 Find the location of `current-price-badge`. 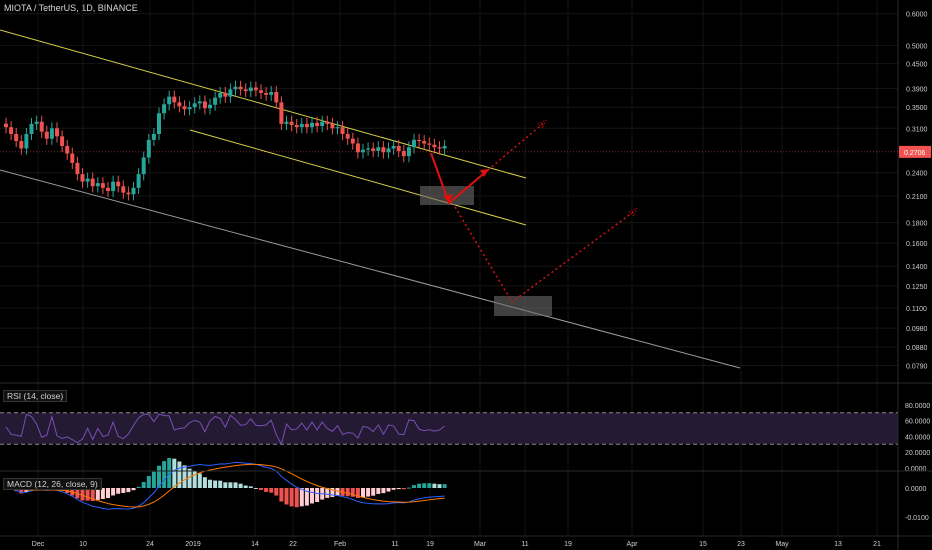

current-price-badge is located at coordinates (915, 151).